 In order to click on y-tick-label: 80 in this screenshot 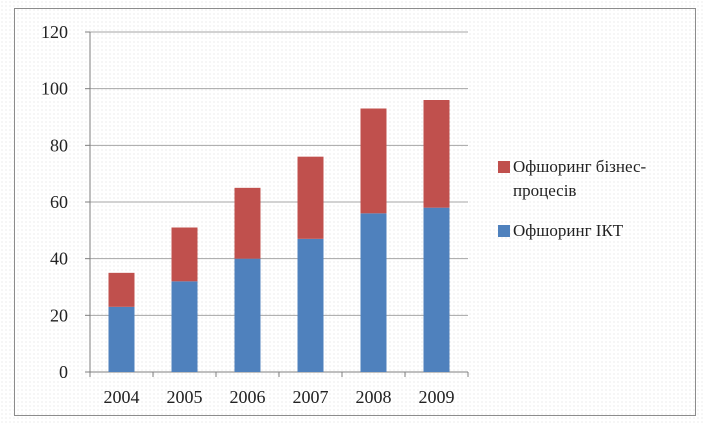, I will do `click(59, 145)`.